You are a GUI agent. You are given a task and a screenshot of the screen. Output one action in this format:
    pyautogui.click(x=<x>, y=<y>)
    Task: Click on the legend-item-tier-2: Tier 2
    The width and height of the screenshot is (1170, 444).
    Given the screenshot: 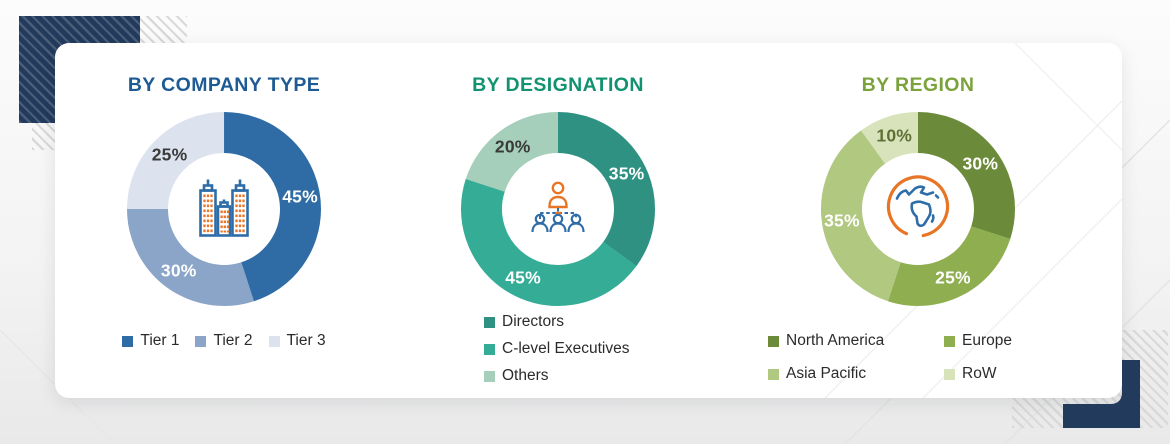 What is the action you would take?
    pyautogui.click(x=224, y=341)
    